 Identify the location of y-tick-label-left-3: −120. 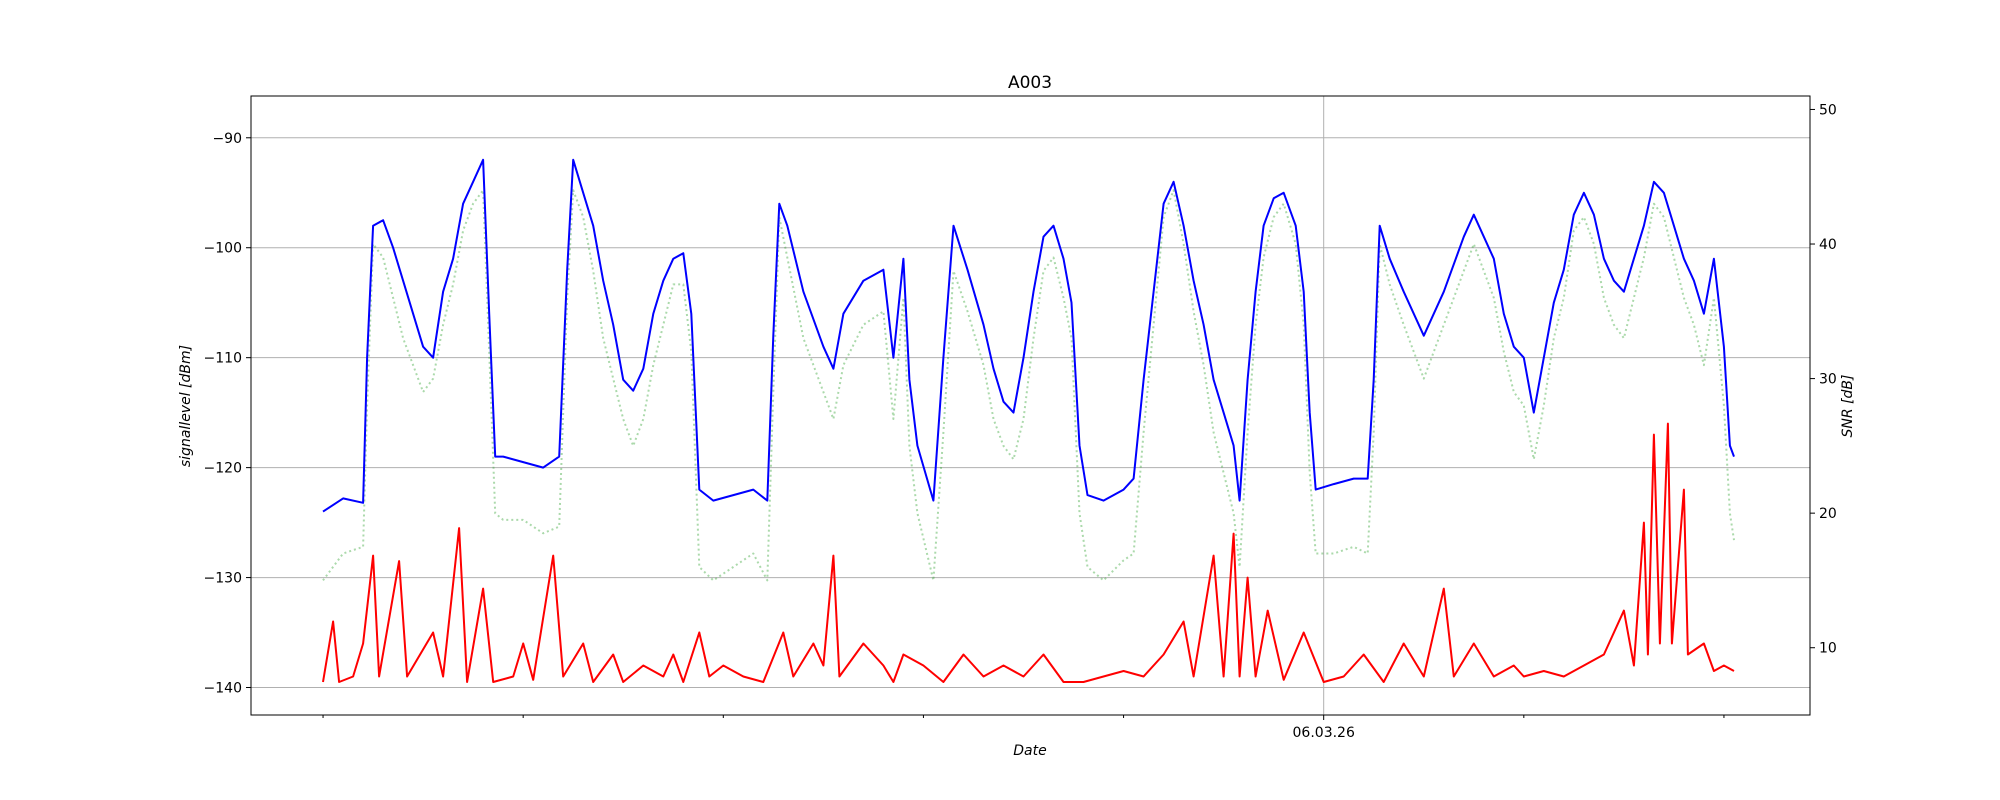
(223, 469).